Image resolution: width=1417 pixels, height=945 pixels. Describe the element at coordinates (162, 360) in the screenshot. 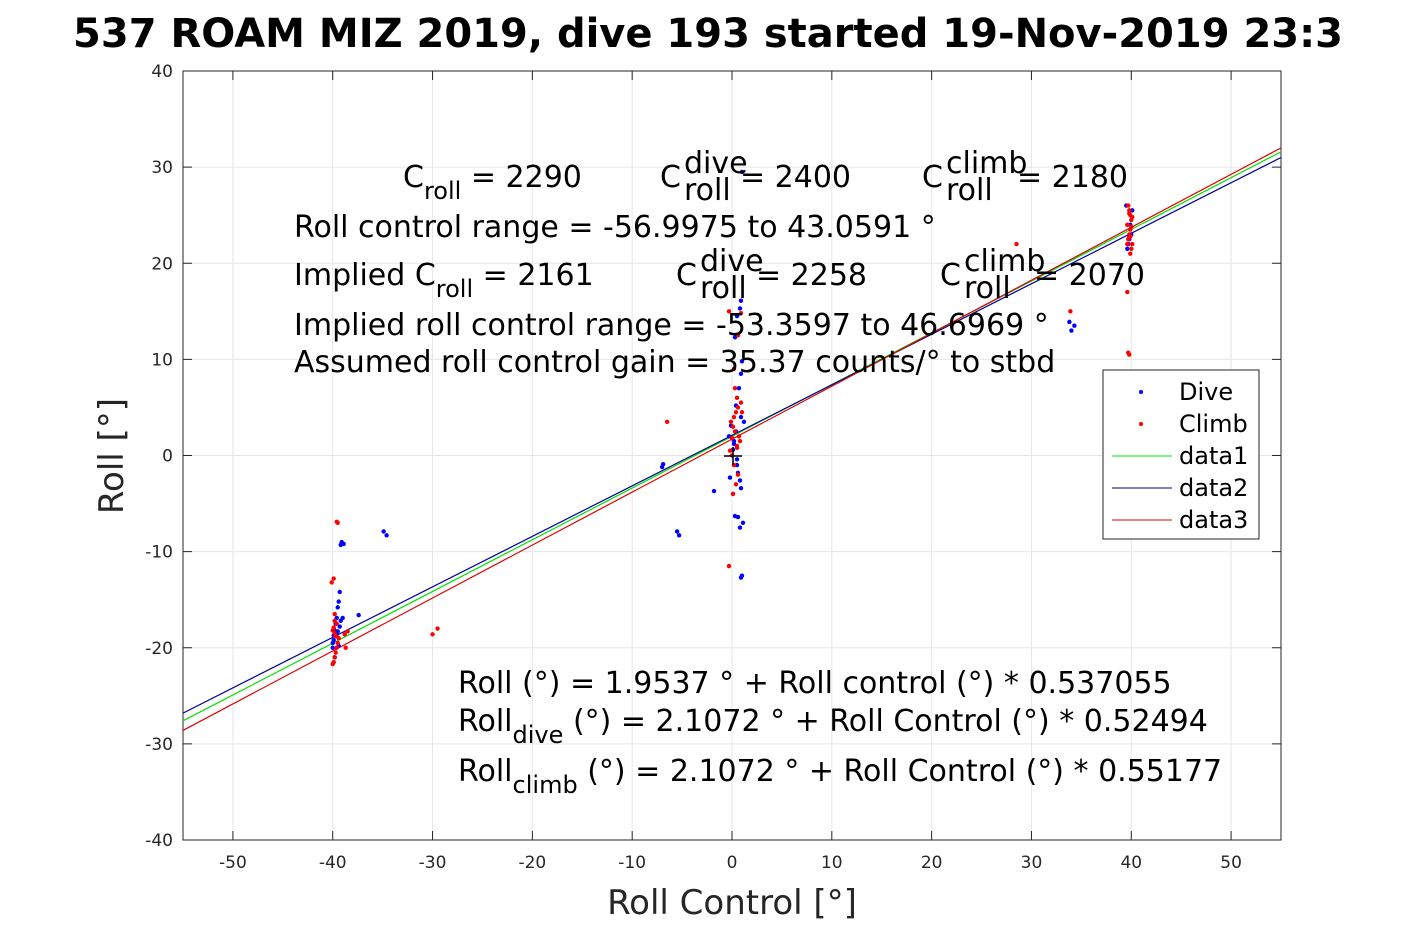

I see `y-tick-label: 10` at that location.